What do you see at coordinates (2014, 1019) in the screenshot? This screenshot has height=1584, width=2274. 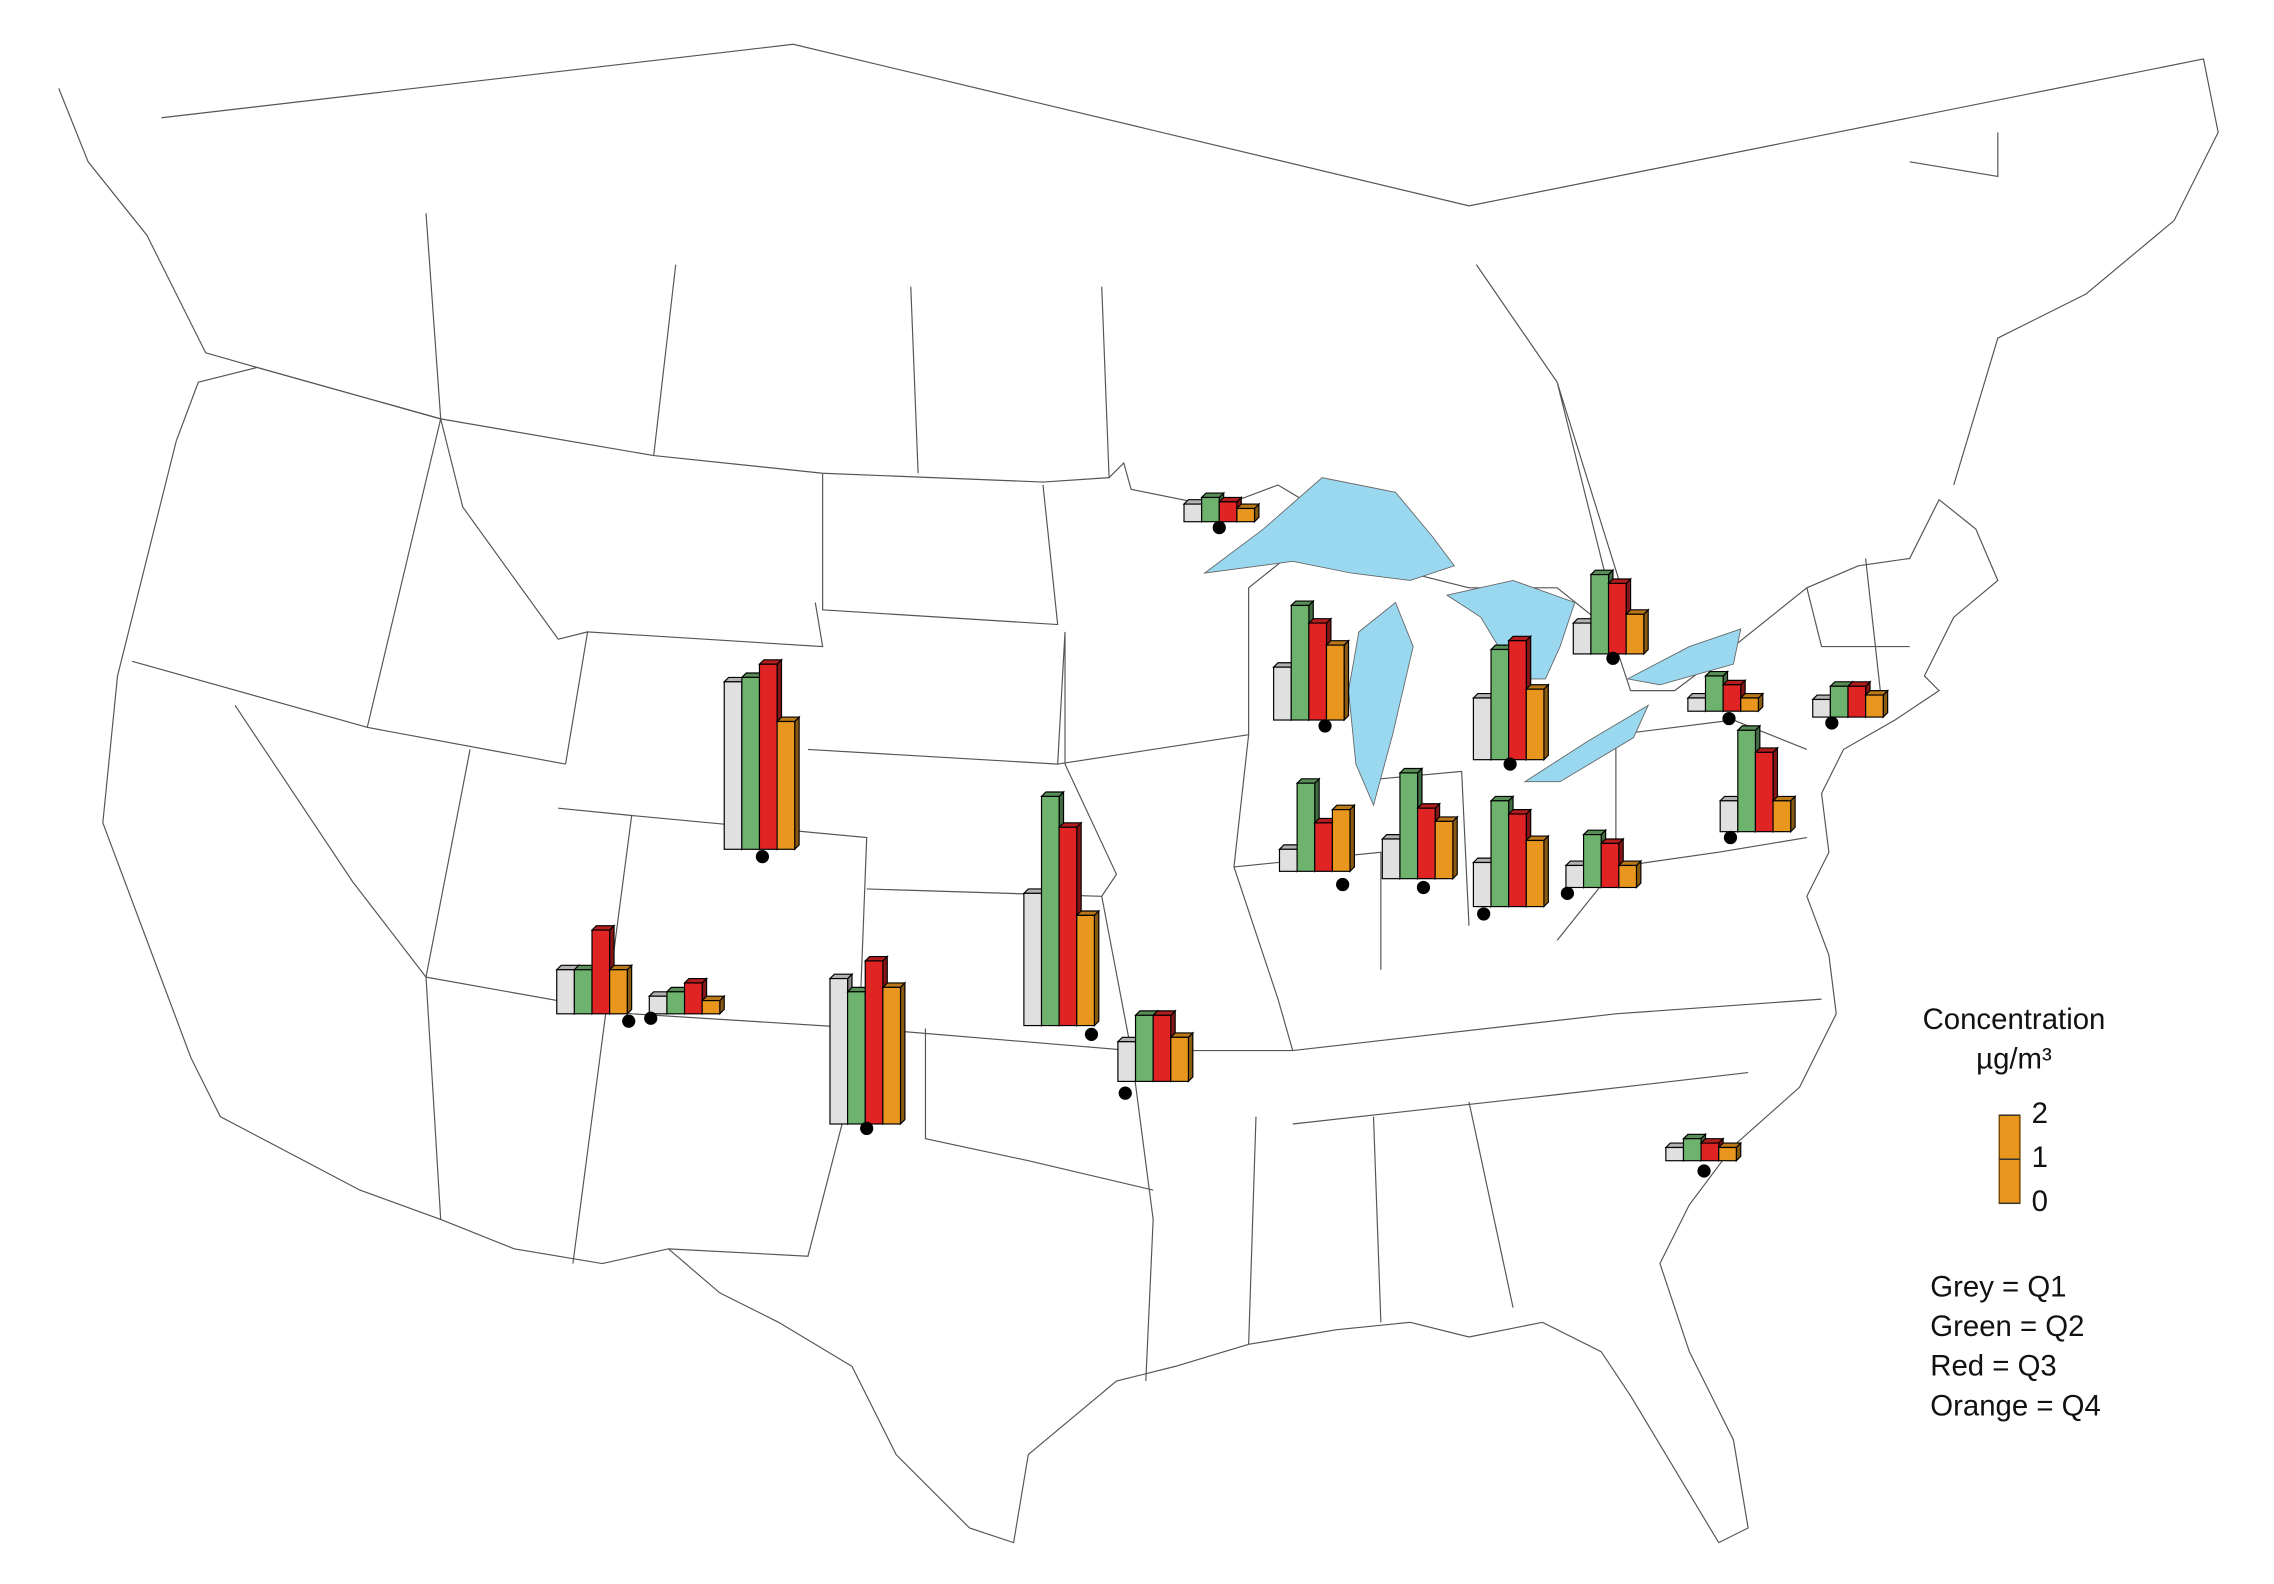 I see `scale-title: Concentration` at bounding box center [2014, 1019].